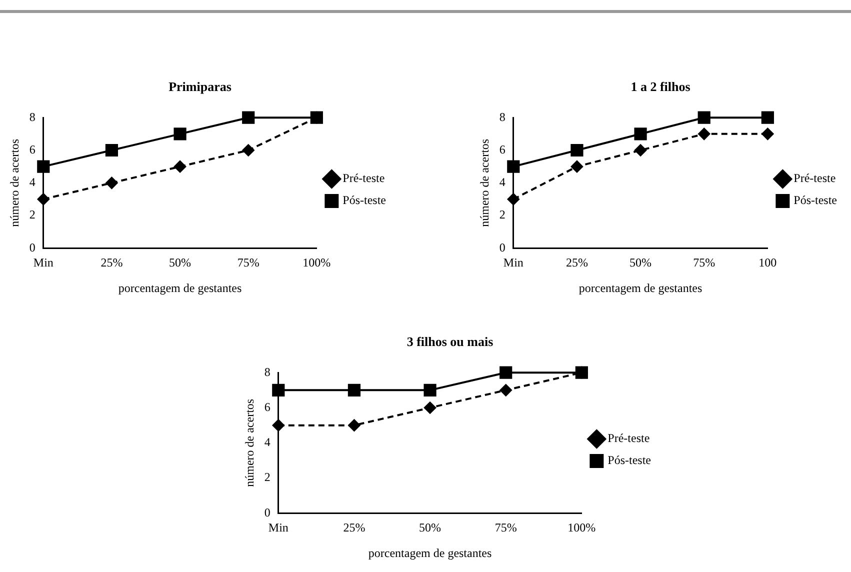 This screenshot has width=851, height=572. Describe the element at coordinates (450, 342) in the screenshot. I see `chart-title: 3 filhos ou mais` at that location.